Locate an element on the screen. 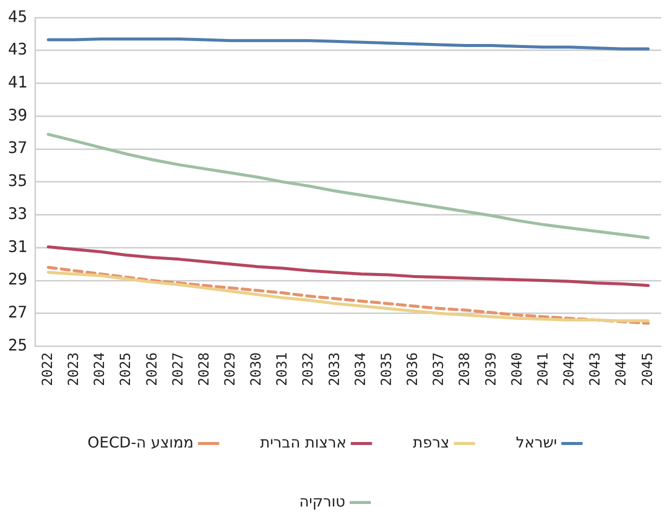 The width and height of the screenshot is (671, 524). x-tick-label: 2023 is located at coordinates (74, 369).